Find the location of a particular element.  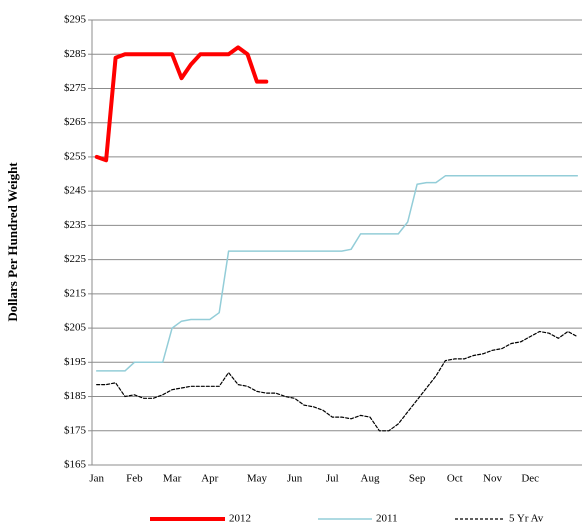

x-tick-label: Jan is located at coordinates (96, 479).